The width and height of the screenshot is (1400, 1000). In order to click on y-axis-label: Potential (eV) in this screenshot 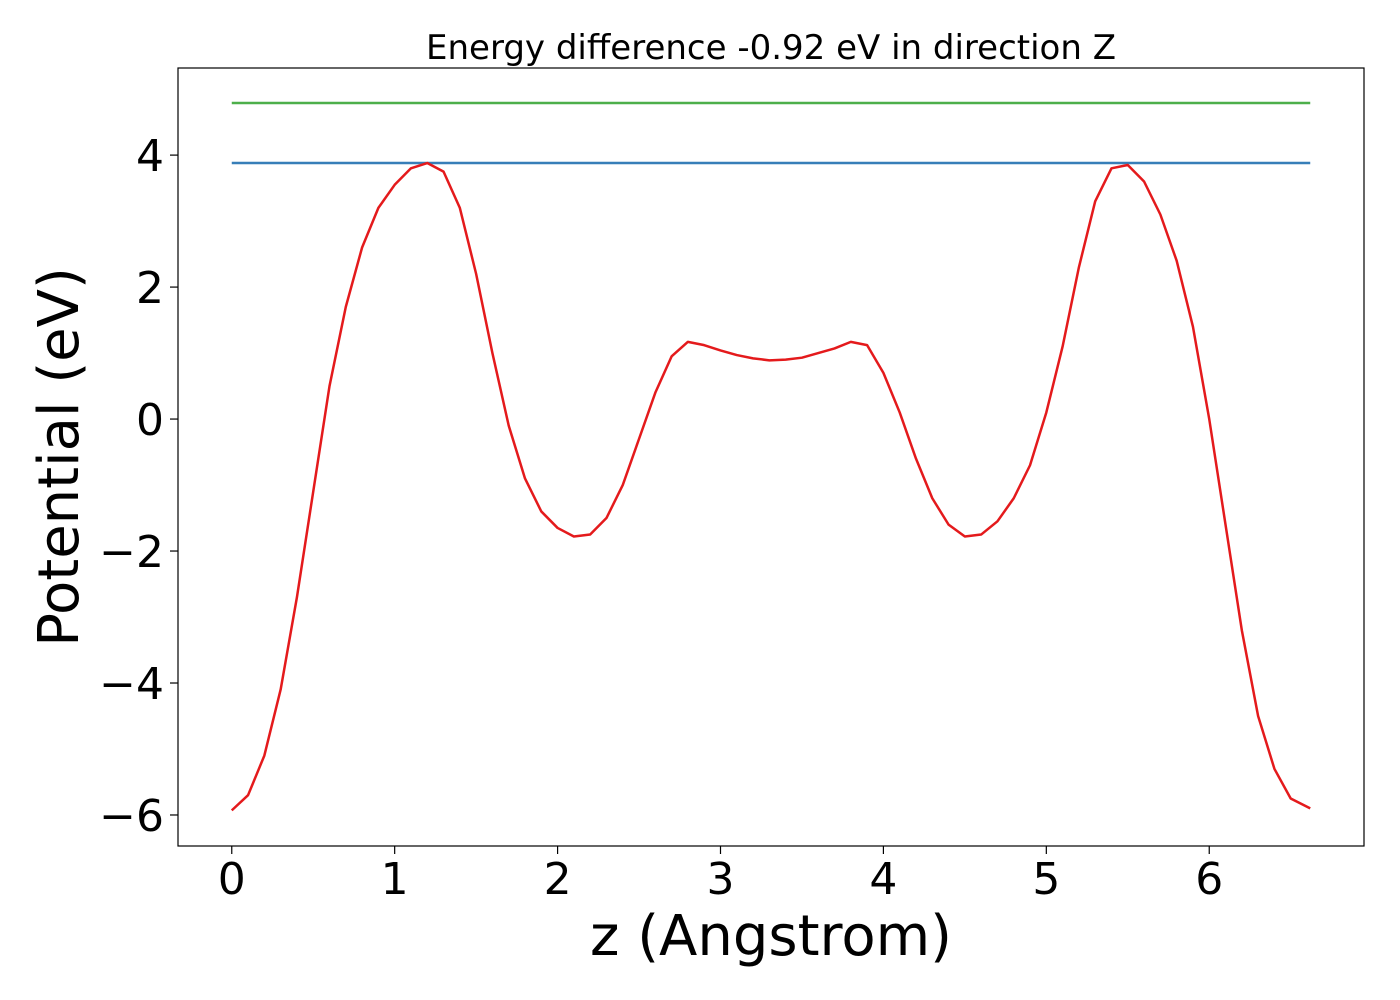, I will do `click(59, 457)`.